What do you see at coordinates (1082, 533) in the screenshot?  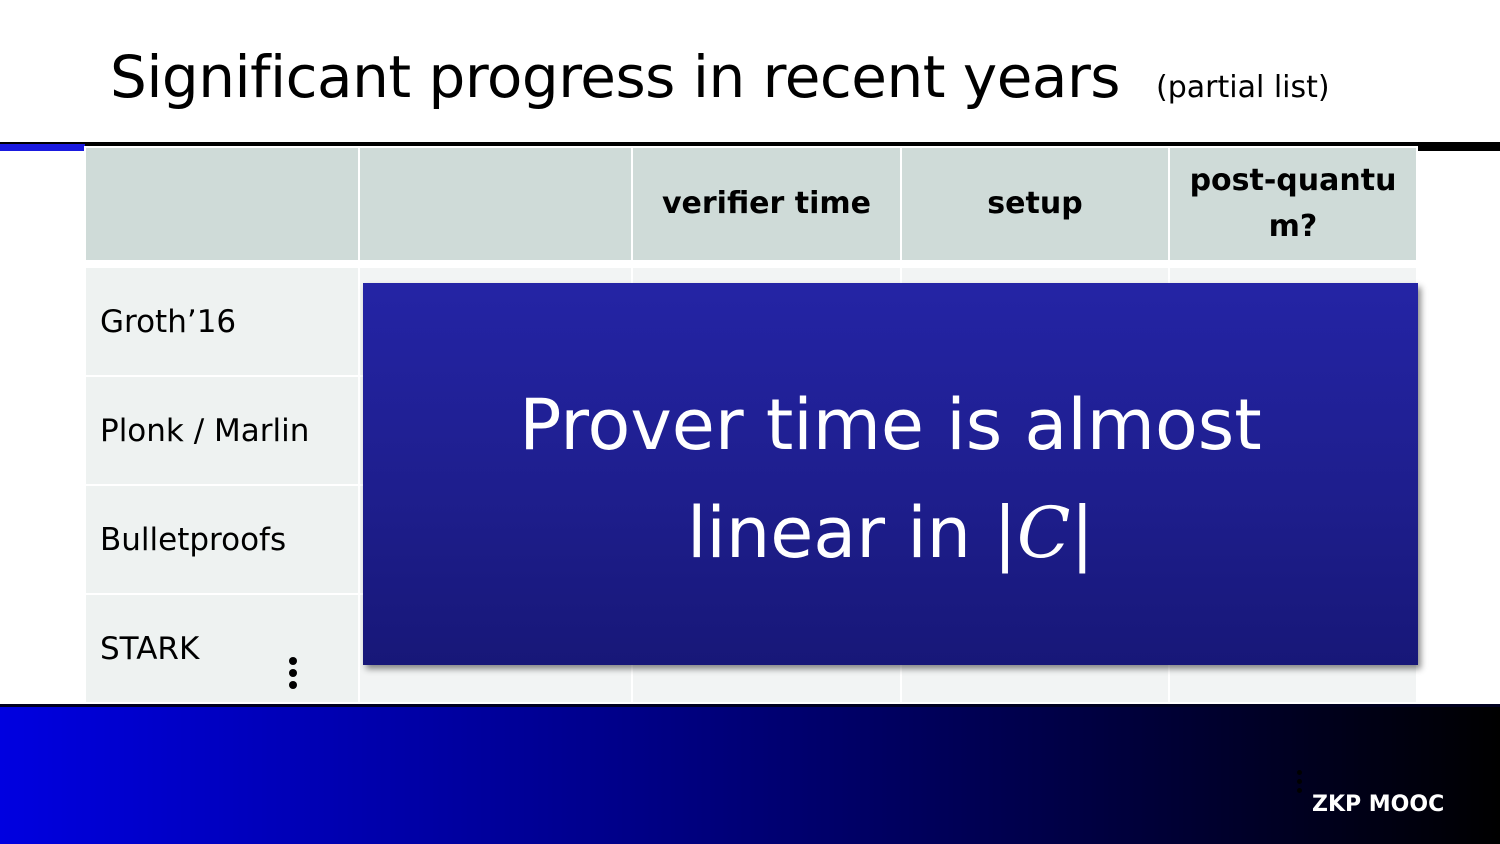 I see `callout-line-2-suffix: |` at bounding box center [1082, 533].